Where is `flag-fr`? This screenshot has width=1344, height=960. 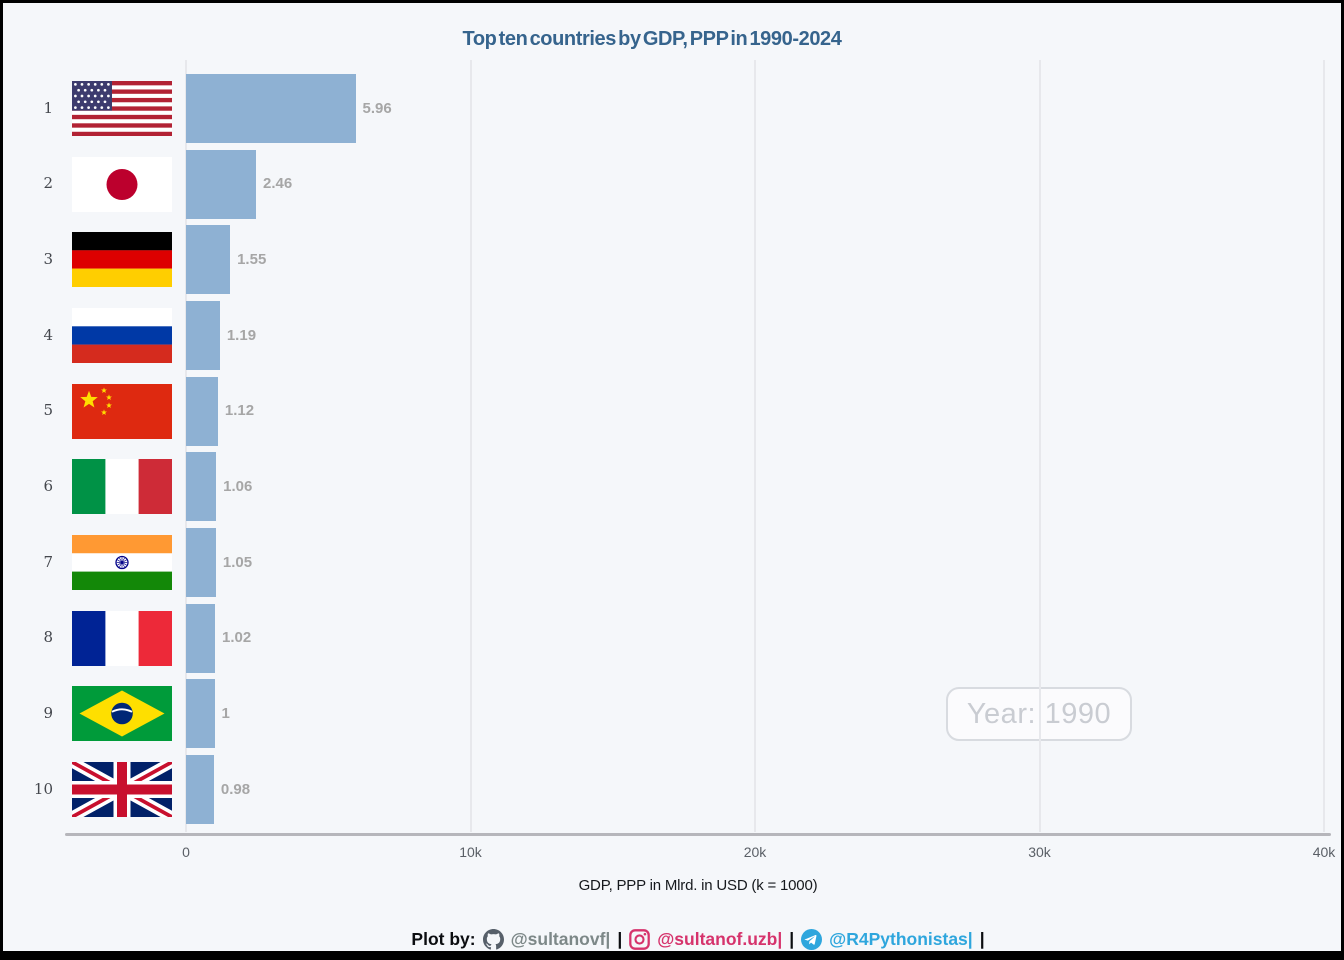
flag-fr is located at coordinates (122, 638).